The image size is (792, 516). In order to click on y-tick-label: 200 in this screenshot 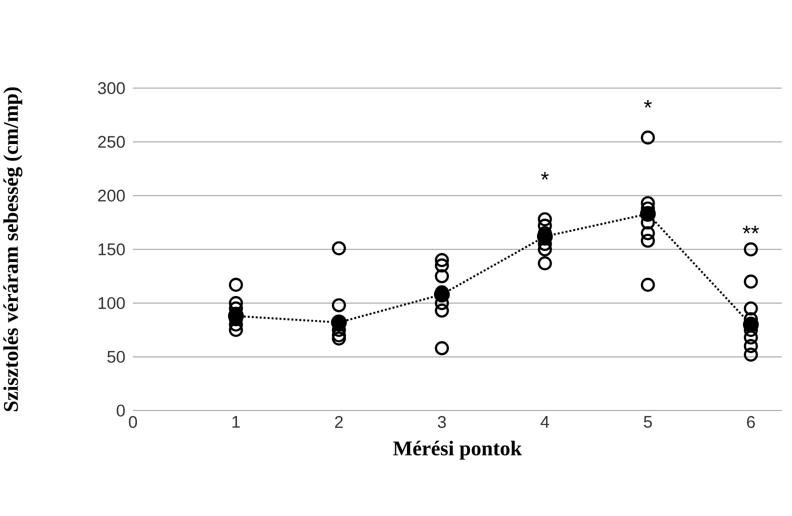, I will do `click(111, 196)`.